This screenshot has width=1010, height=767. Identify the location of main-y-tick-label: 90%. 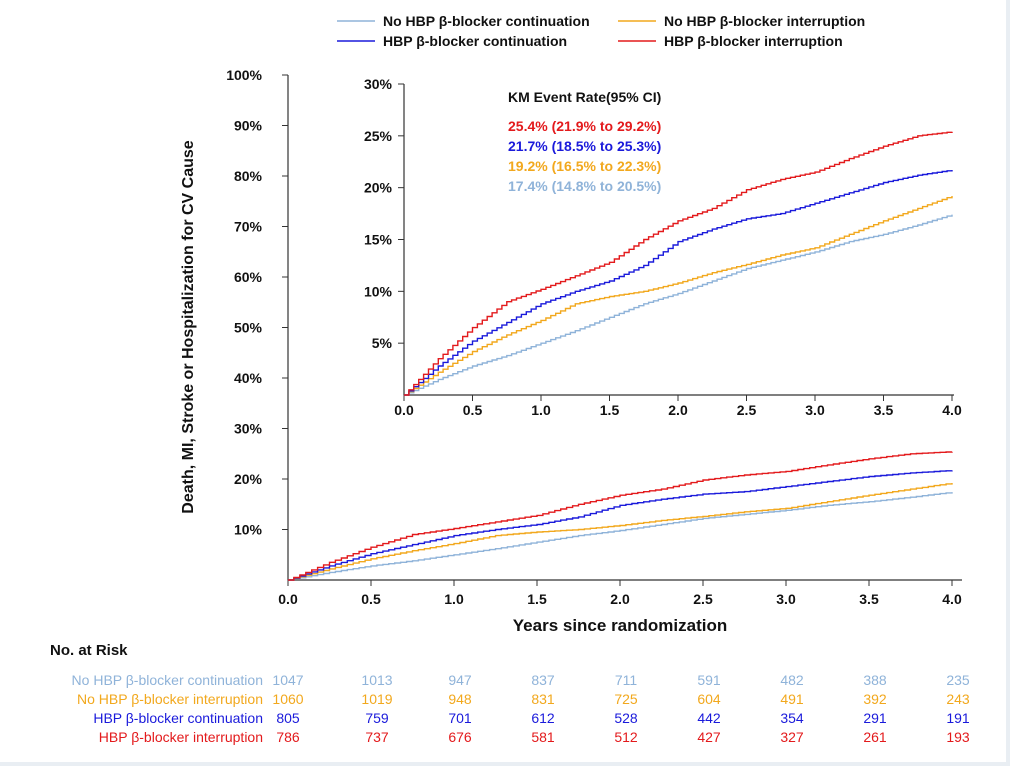
(248, 126).